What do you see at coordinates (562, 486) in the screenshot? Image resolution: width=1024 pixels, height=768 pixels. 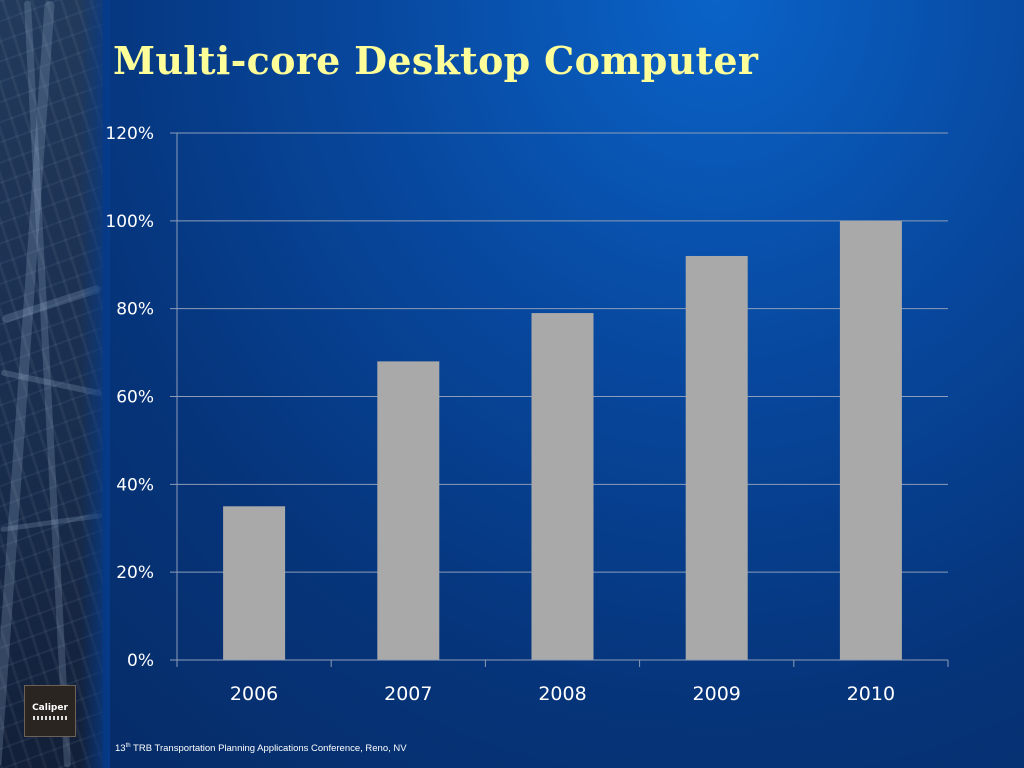 I see `bar-2008` at bounding box center [562, 486].